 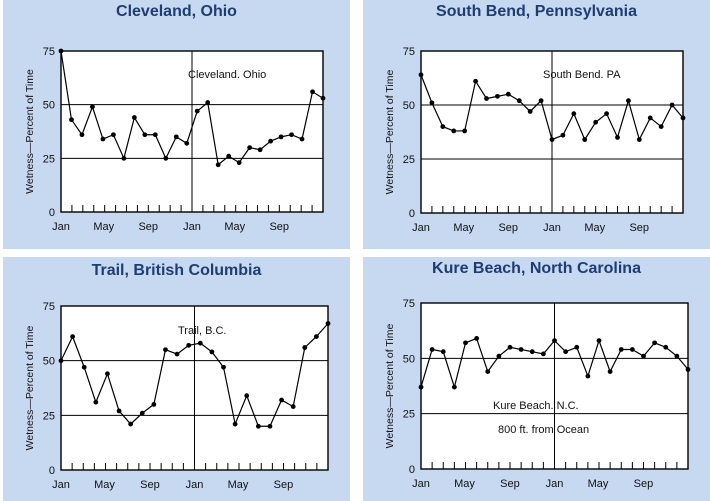 I want to click on chart-title: South Bend, Pennsylvania, so click(x=536, y=11).